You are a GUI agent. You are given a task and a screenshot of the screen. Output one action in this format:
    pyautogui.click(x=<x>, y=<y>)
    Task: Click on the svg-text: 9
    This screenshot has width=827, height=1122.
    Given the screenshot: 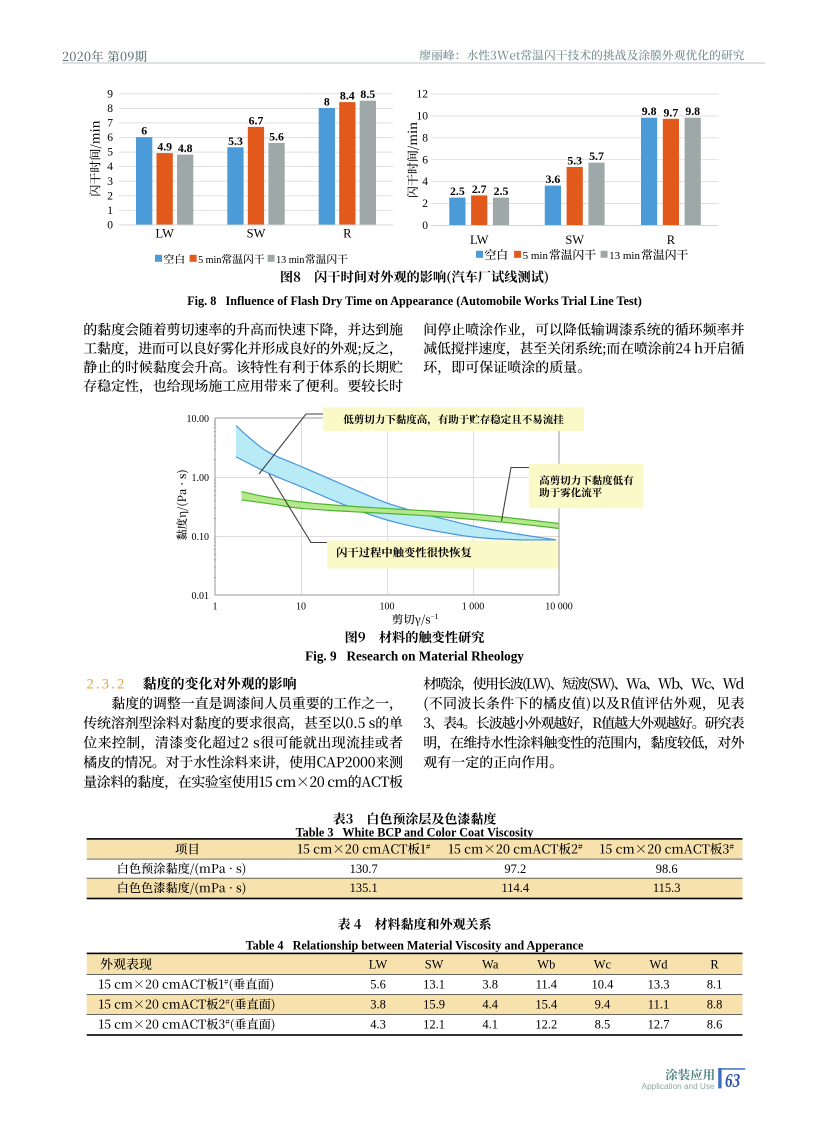 What is the action you would take?
    pyautogui.click(x=110, y=94)
    